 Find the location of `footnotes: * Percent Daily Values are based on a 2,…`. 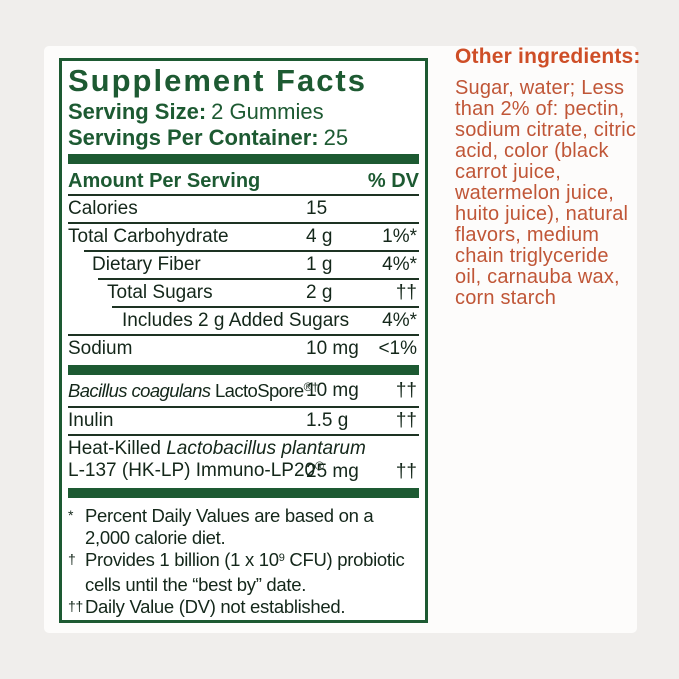

footnotes: * Percent Daily Values are based on a 2,… is located at coordinates (243, 559).